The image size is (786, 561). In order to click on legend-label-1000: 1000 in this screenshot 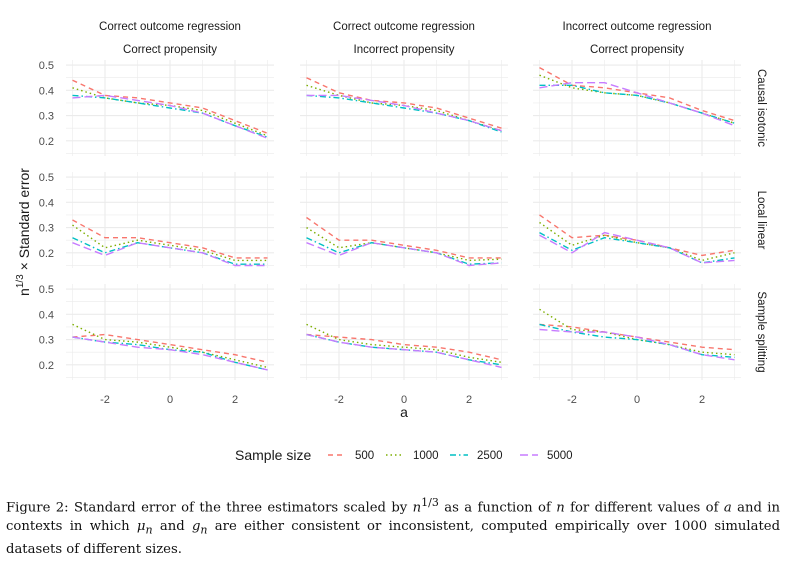, I will do `click(426, 456)`.